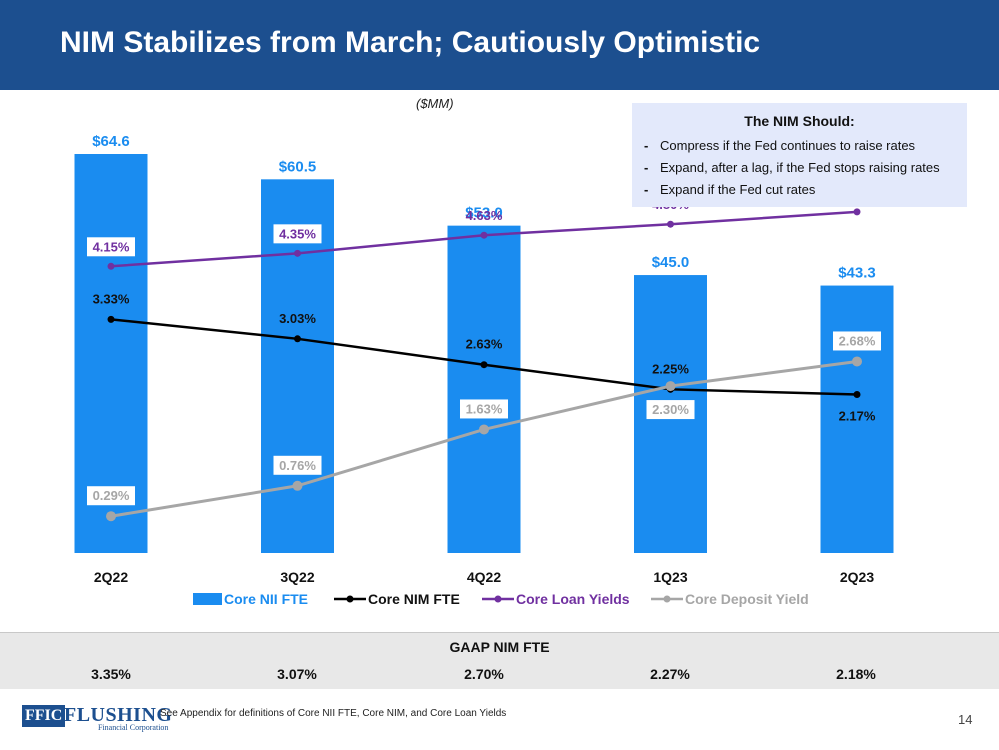  What do you see at coordinates (44, 716) in the screenshot?
I see `logo-mark: FFIC` at bounding box center [44, 716].